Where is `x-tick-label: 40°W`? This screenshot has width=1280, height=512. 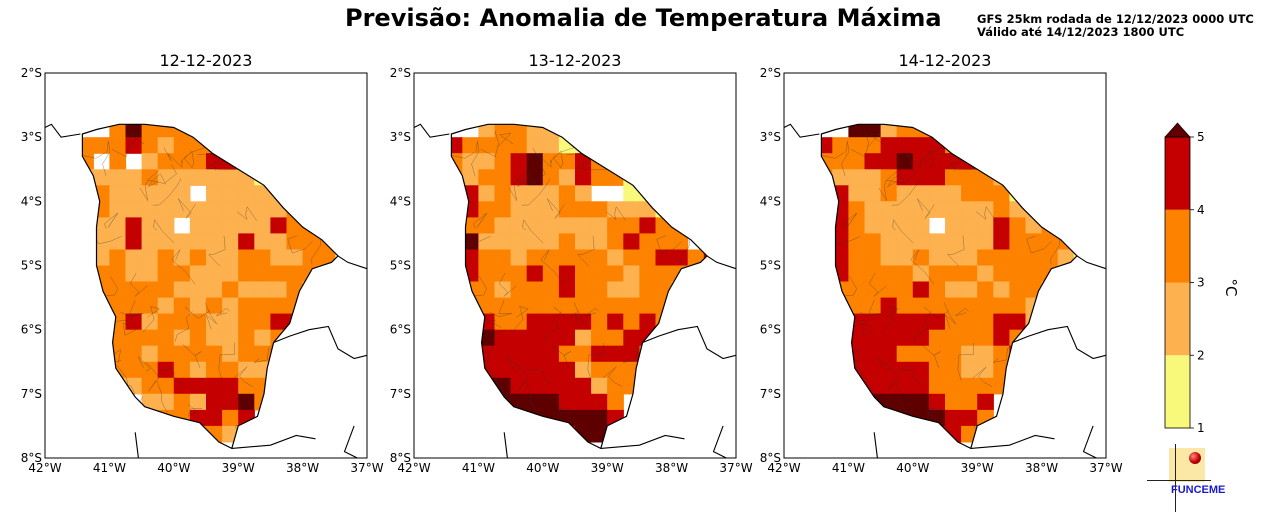
x-tick-label: 40°W is located at coordinates (173, 468).